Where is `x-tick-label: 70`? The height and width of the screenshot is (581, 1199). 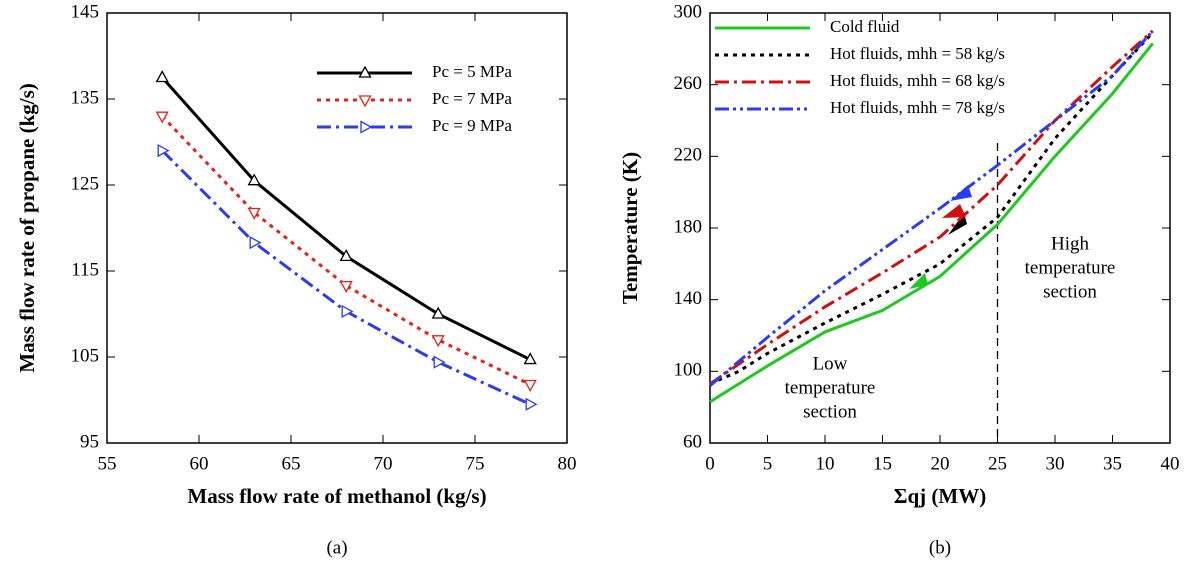
x-tick-label: 70 is located at coordinates (383, 463).